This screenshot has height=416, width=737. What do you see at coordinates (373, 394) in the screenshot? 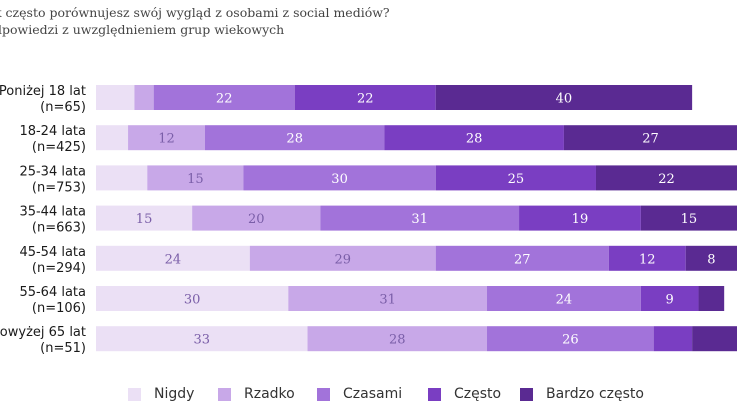
I see `legend-label: Czasami` at bounding box center [373, 394].